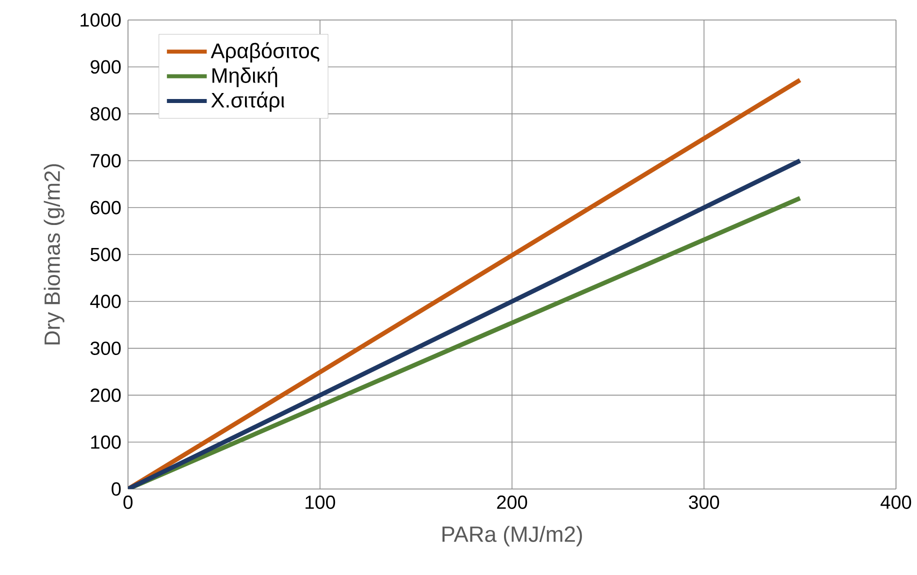 The height and width of the screenshot is (575, 917). What do you see at coordinates (116, 489) in the screenshot?
I see `y-tick-label: 0` at bounding box center [116, 489].